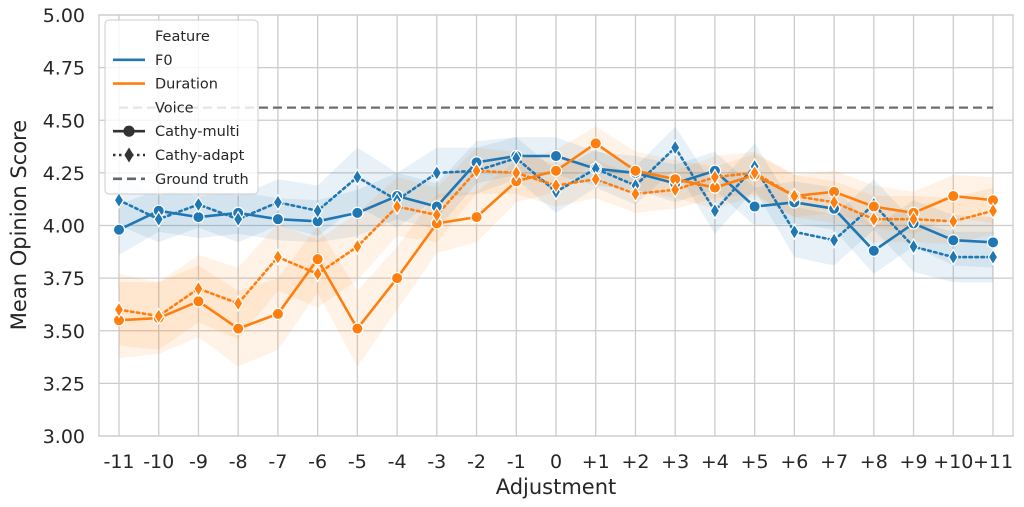 The image size is (1024, 507). Describe the element at coordinates (200, 156) in the screenshot. I see `legend-label: Cathy-adapt` at that location.